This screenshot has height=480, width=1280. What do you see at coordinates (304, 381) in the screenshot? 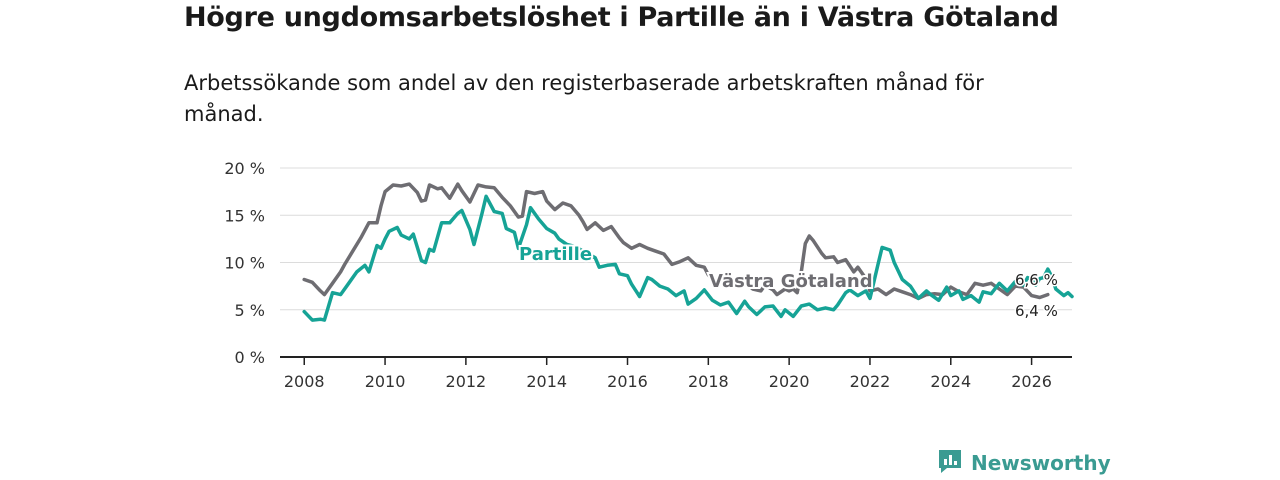
I see `x-tick-label: 2008` at bounding box center [304, 381].